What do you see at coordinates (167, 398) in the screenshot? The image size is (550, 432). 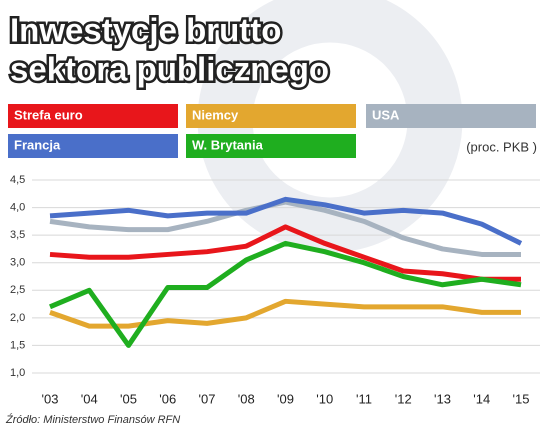 I see `x-tick-label: '06` at bounding box center [167, 398].